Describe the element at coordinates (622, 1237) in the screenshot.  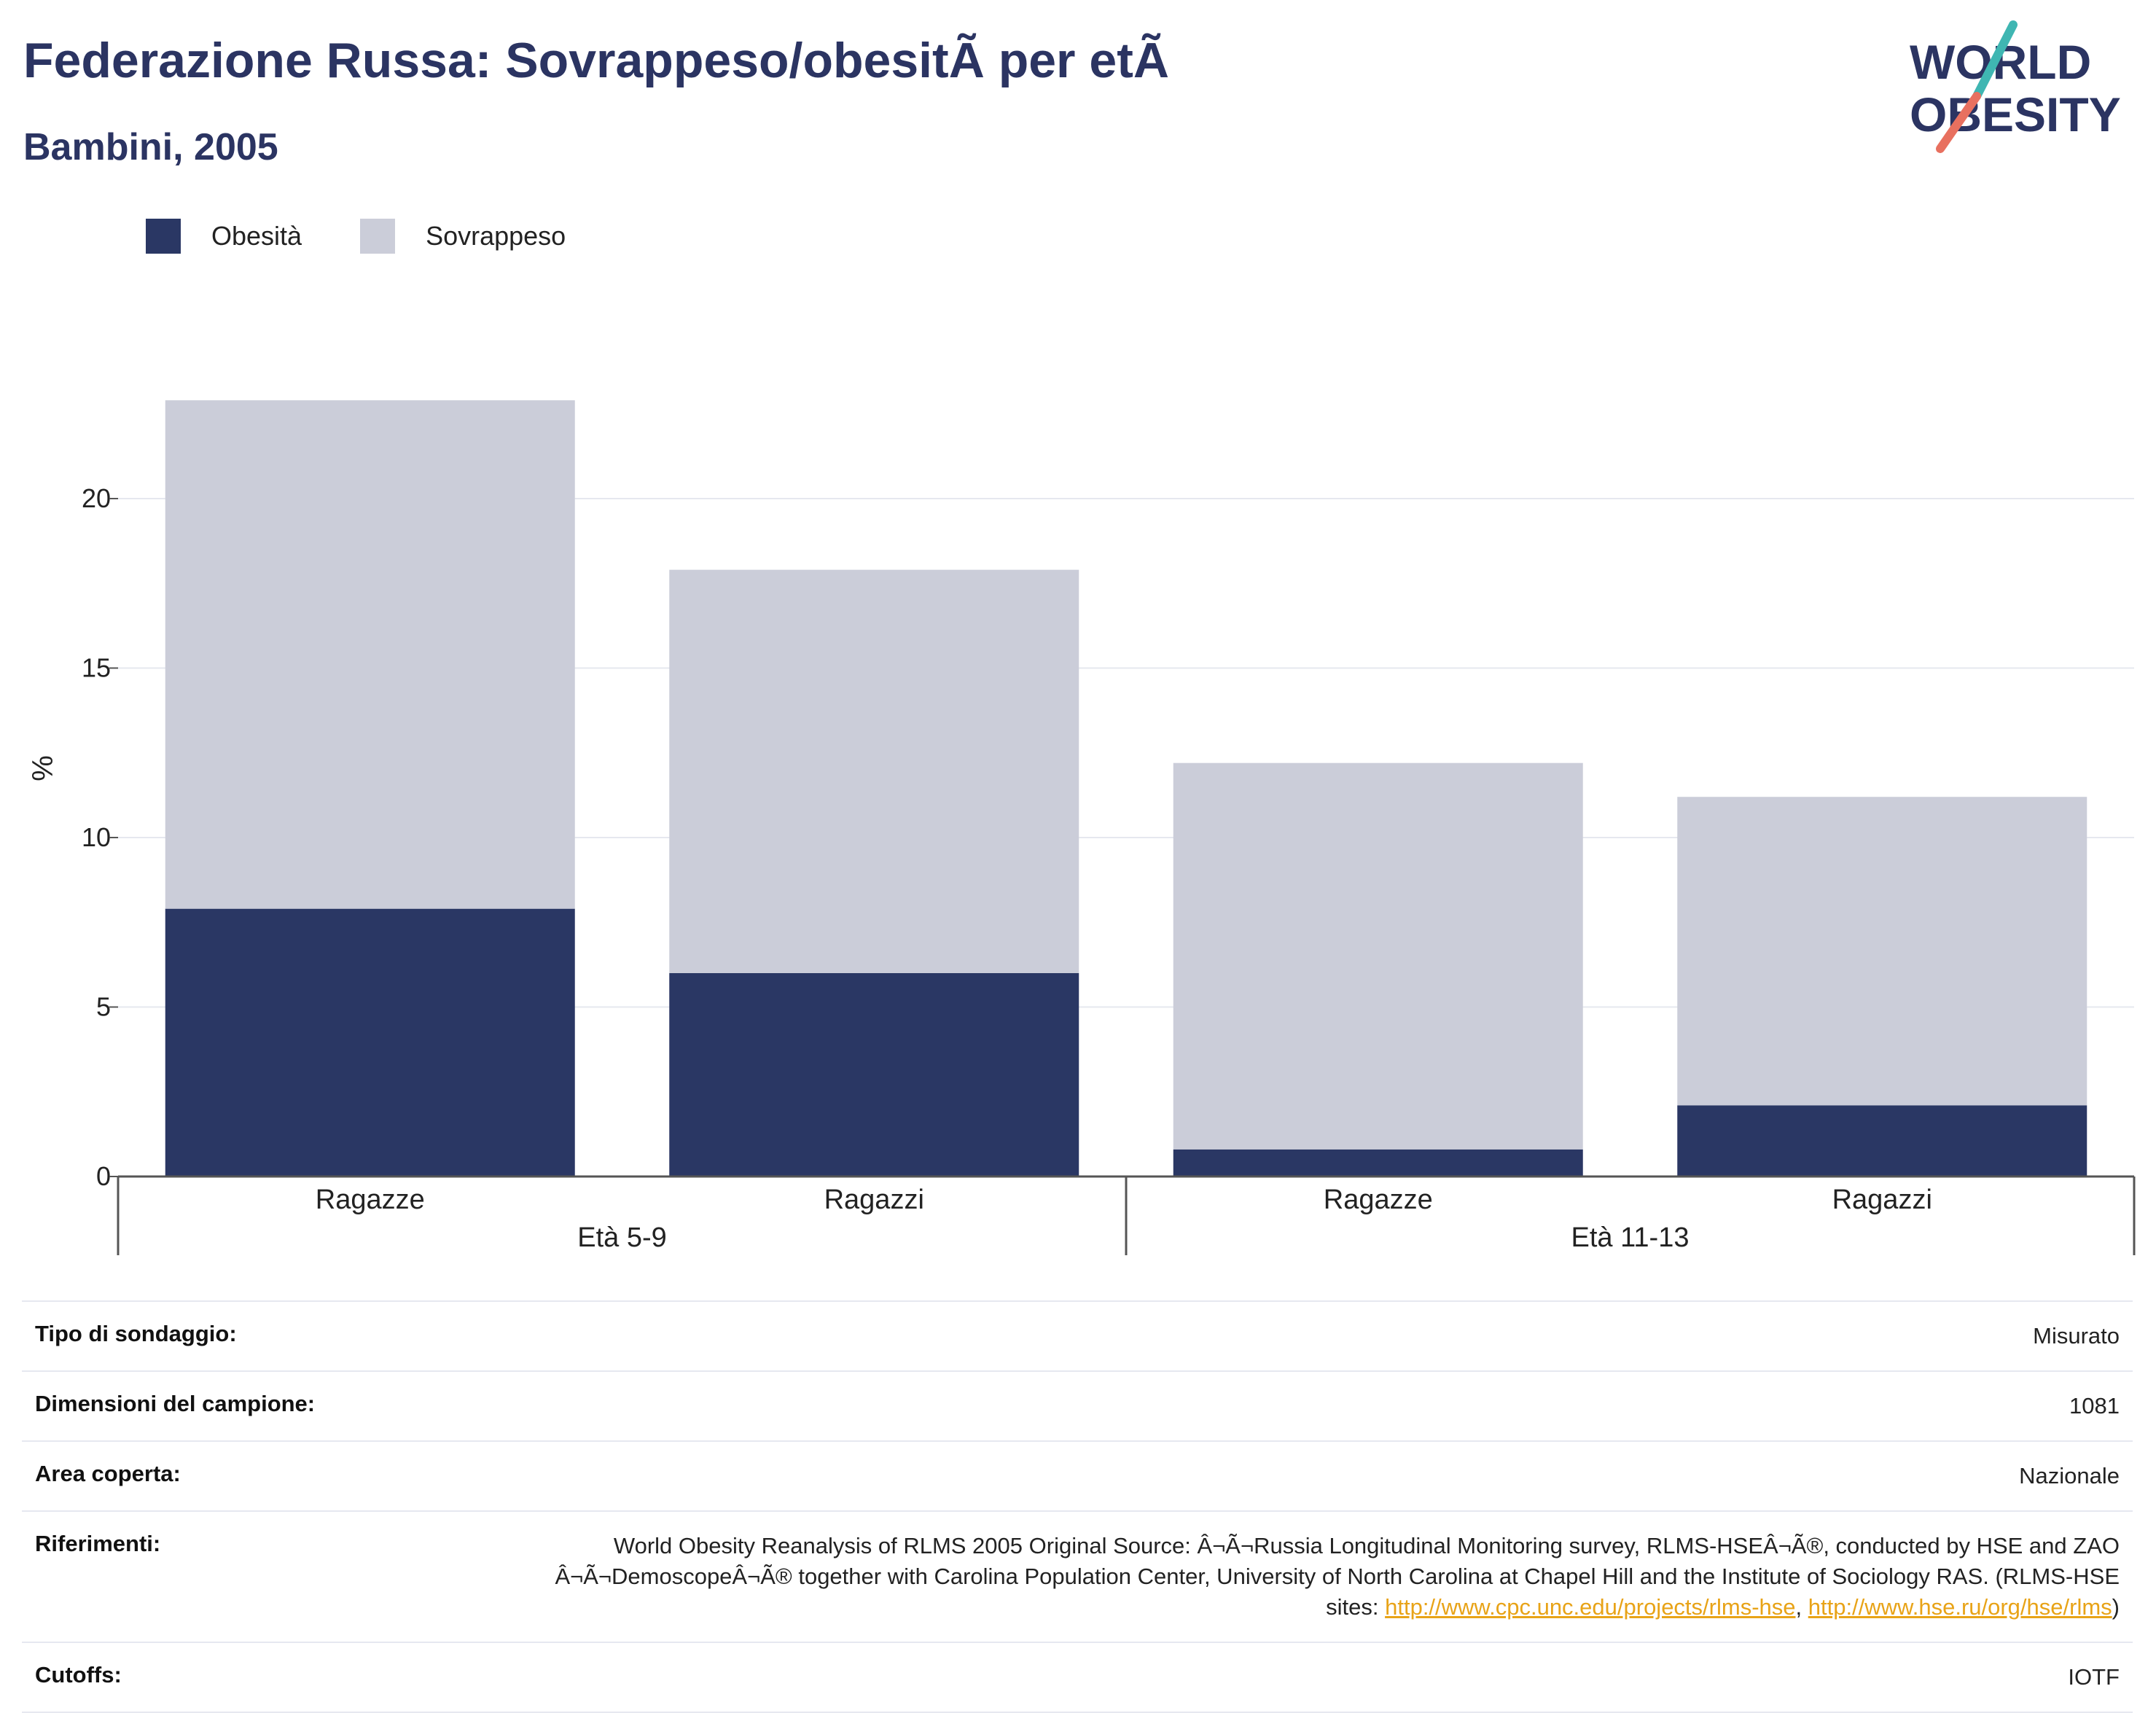
I see `group-label-0: Età 5-9` at that location.